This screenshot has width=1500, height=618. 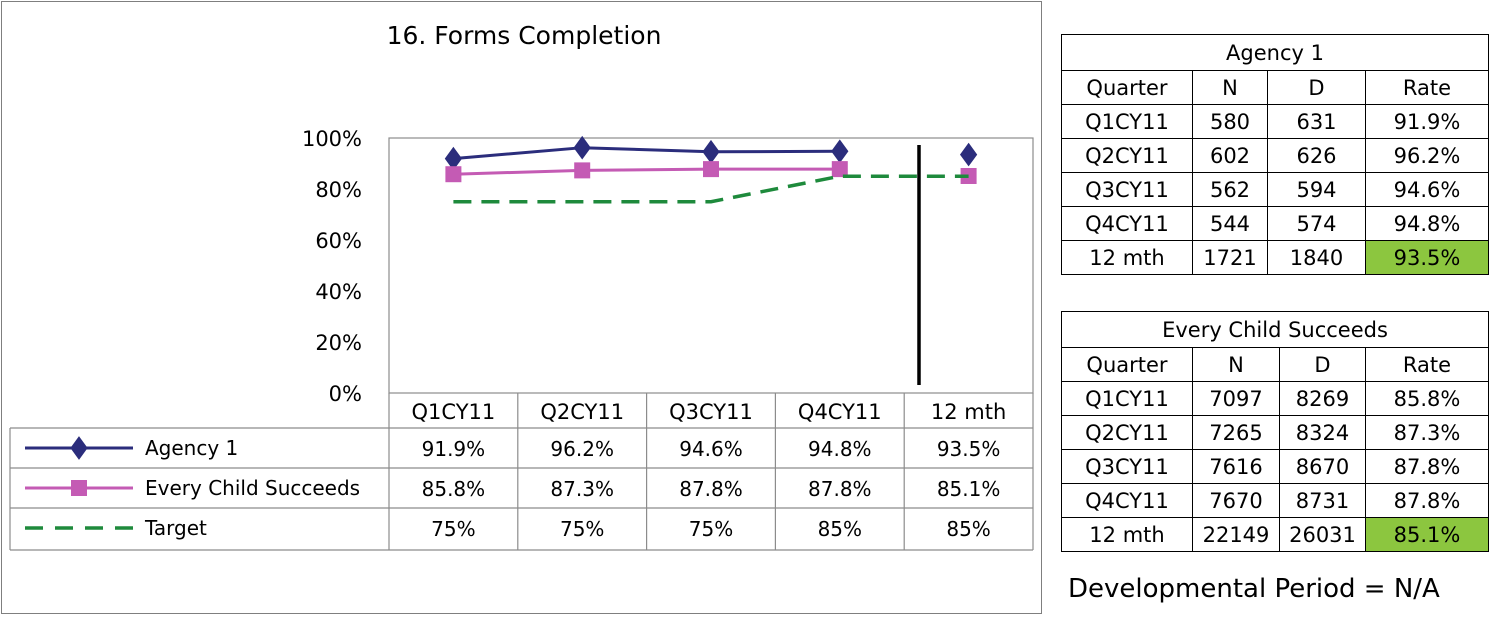 I want to click on table-title: Agency 1, so click(x=1275, y=52).